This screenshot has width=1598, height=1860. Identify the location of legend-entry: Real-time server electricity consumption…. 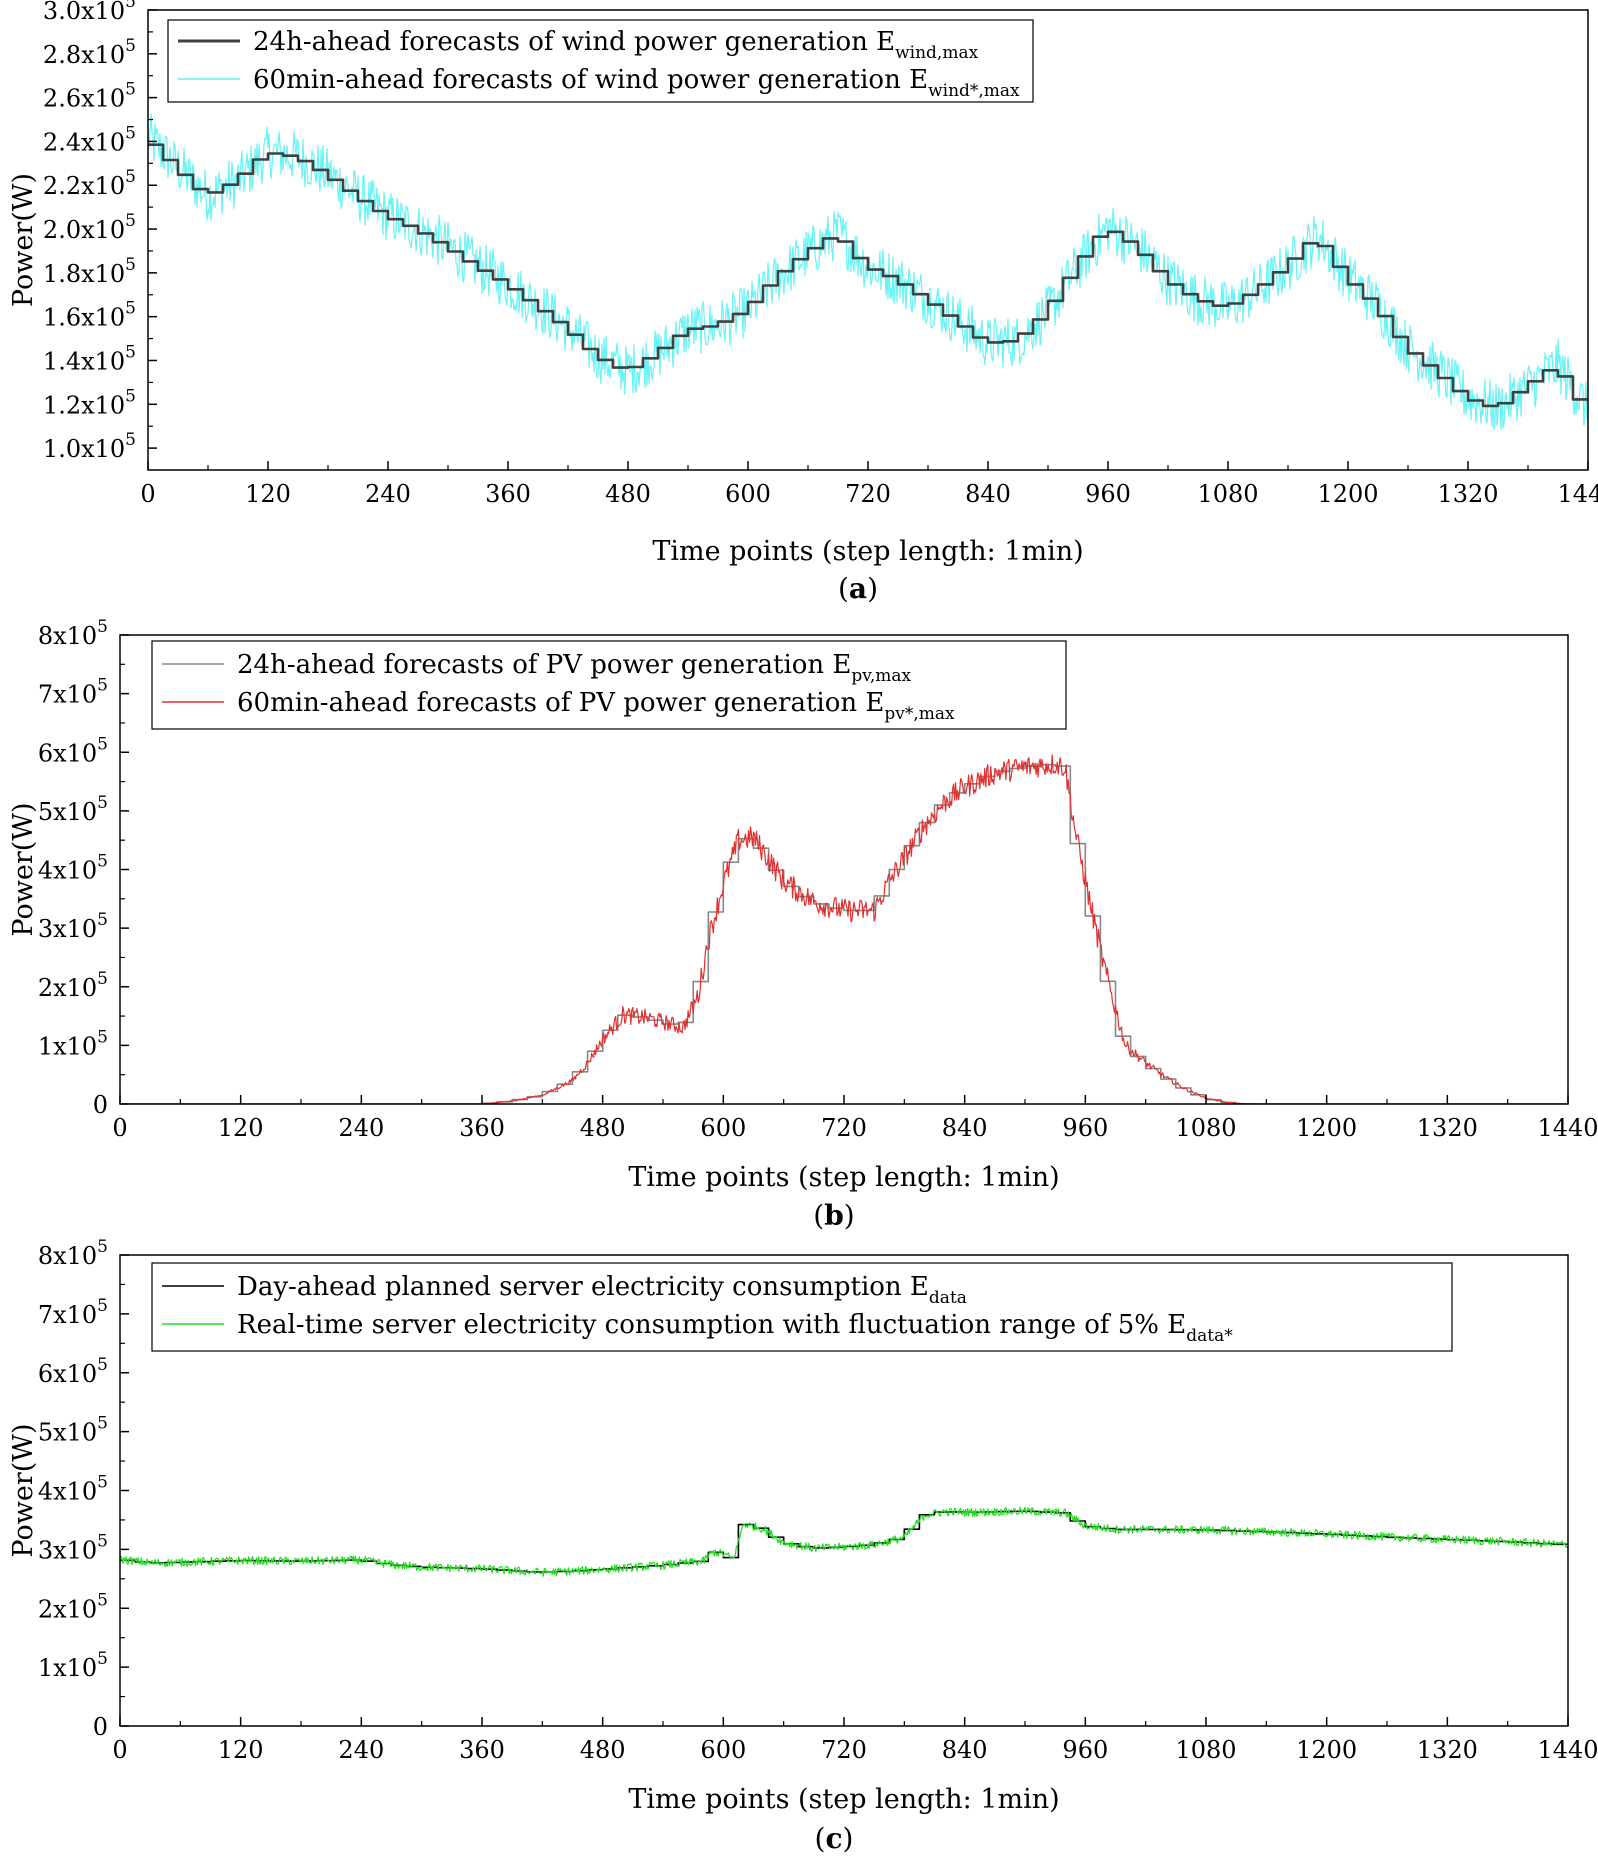
(735, 1328).